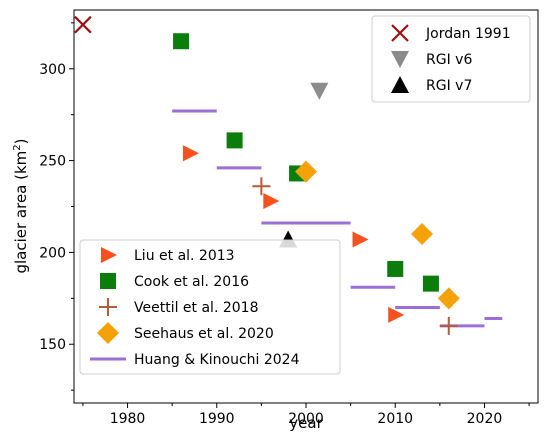 The height and width of the screenshot is (433, 550). I want to click on legend-label-veettil-et-al-2018: Veettil et al. 2018, so click(196, 308).